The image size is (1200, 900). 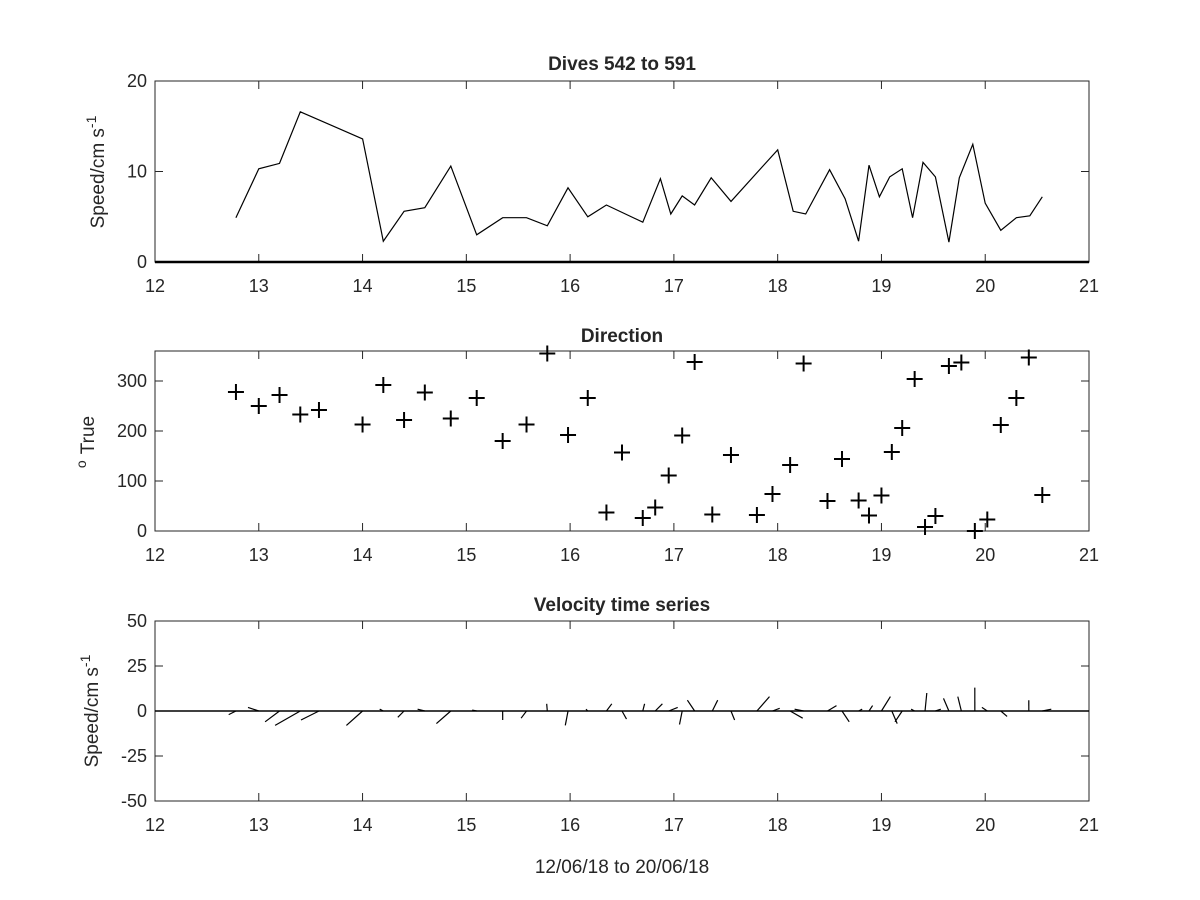 I want to click on velocity-x-tick-label: 21, so click(x=1089, y=825).